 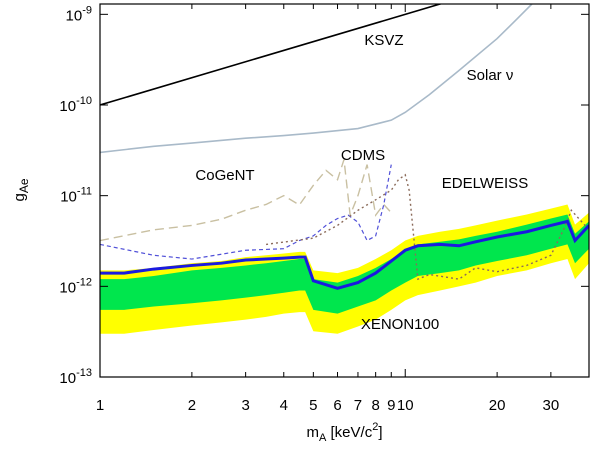 I want to click on x-tick-label: 20, so click(x=497, y=405).